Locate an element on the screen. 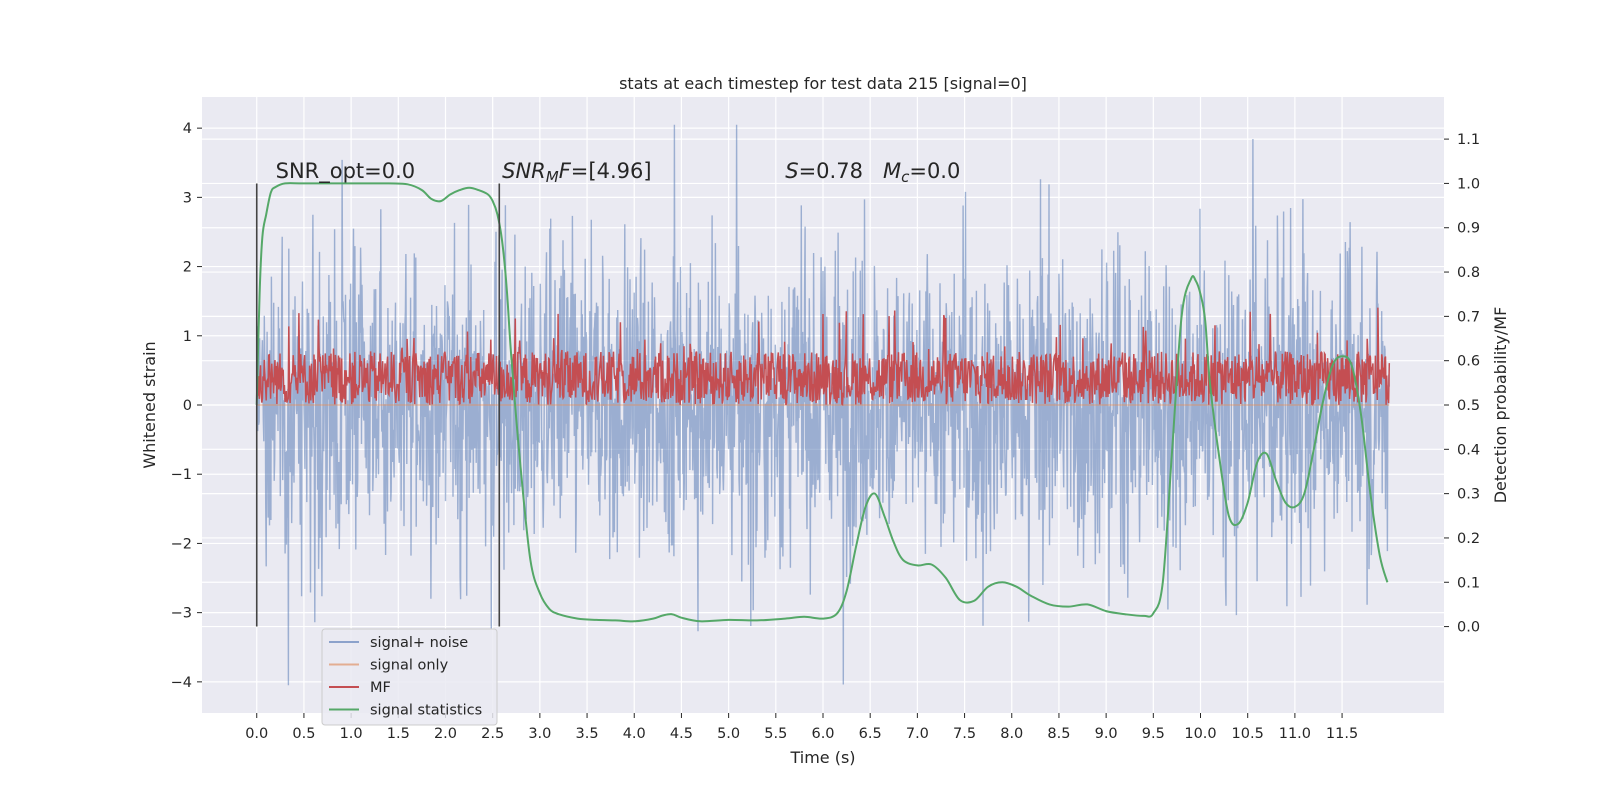  x-tick-label: 0.5 is located at coordinates (303, 734).